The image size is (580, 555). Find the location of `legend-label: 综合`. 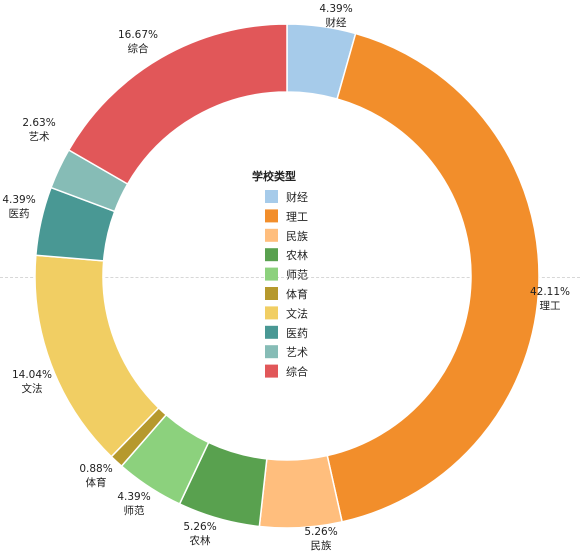

legend-label: 综合 is located at coordinates (297, 372).